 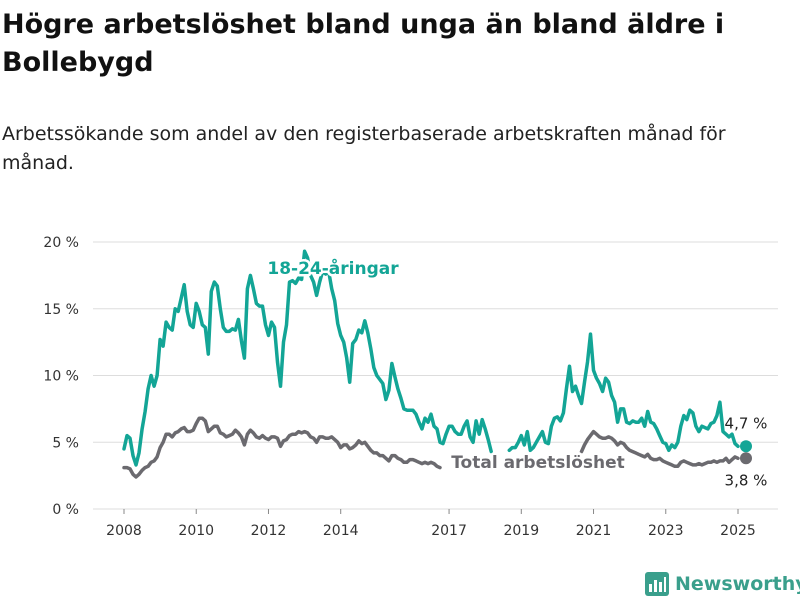 I want to click on x-tick-label: 2014, so click(x=341, y=531).